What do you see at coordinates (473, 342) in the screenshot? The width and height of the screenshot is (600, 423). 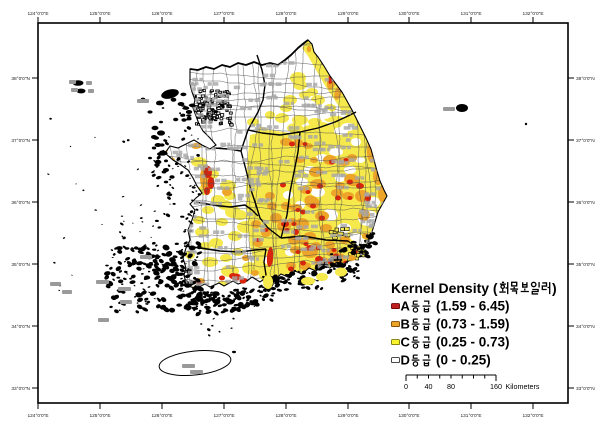 I see `svg-text: (0.25 - 0.73)` at bounding box center [473, 342].